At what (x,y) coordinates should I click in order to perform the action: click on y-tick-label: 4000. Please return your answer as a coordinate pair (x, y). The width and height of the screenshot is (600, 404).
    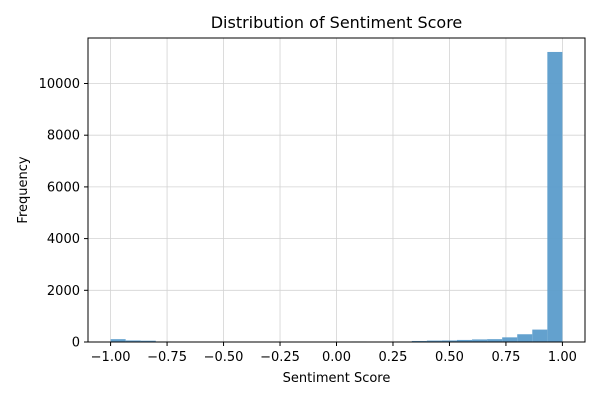
    Looking at the image, I should click on (63, 239).